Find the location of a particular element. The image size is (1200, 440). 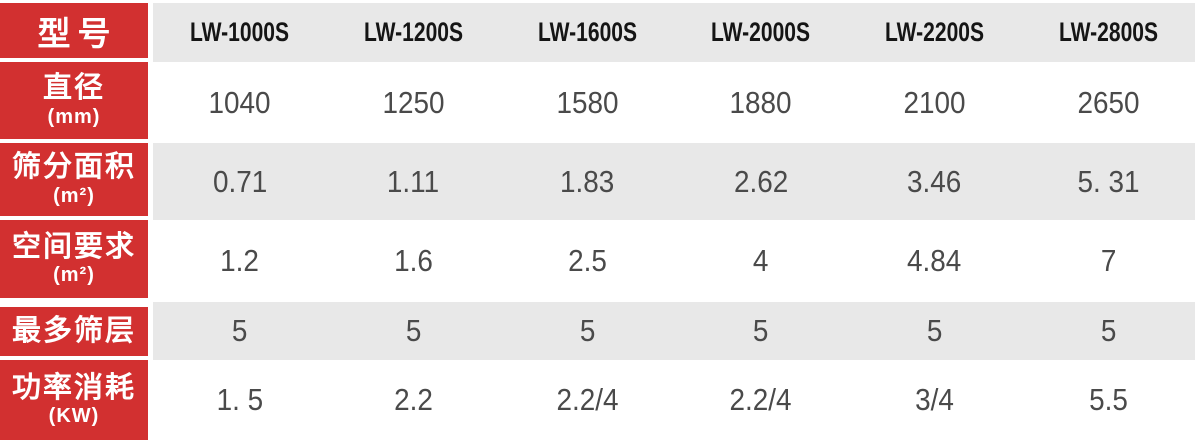

row-header-max-layers: 最多筛层 is located at coordinates (74, 331).